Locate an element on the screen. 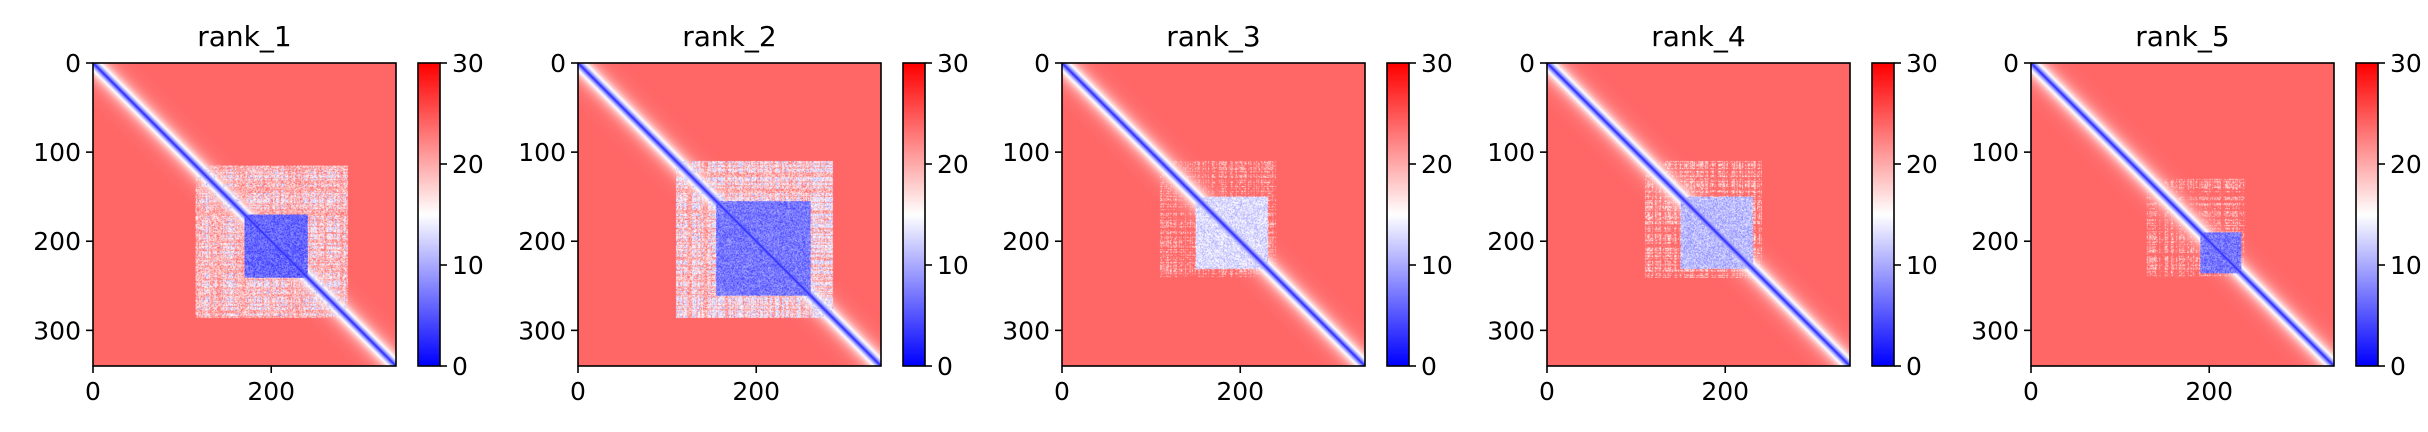 This screenshot has height=432, width=2428. panel-title: rank_4 is located at coordinates (1698, 36).